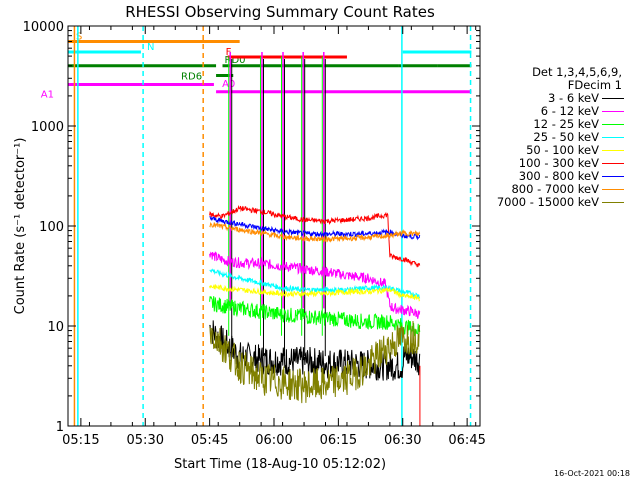 The image size is (640, 480). I want to click on y-axis-label: Count Rate (s⁻¹ detector⁻¹), so click(20, 226).